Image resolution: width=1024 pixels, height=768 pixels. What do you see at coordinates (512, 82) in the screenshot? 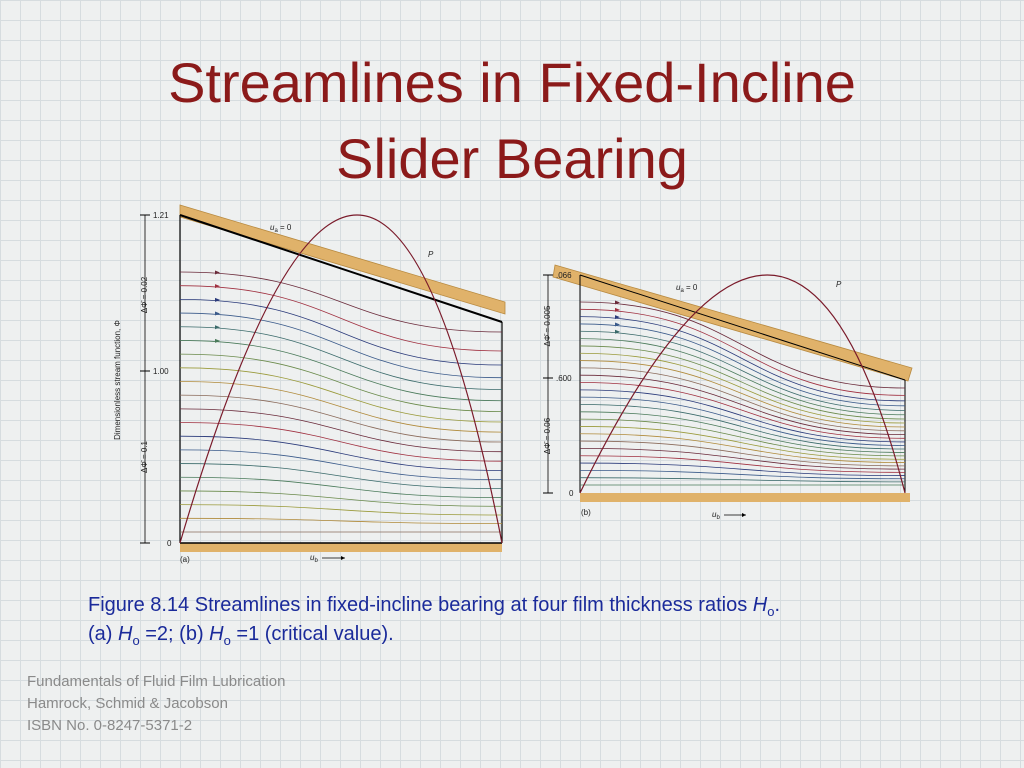
I see `title-line: Streamlines in Fixed-Incline` at bounding box center [512, 82].